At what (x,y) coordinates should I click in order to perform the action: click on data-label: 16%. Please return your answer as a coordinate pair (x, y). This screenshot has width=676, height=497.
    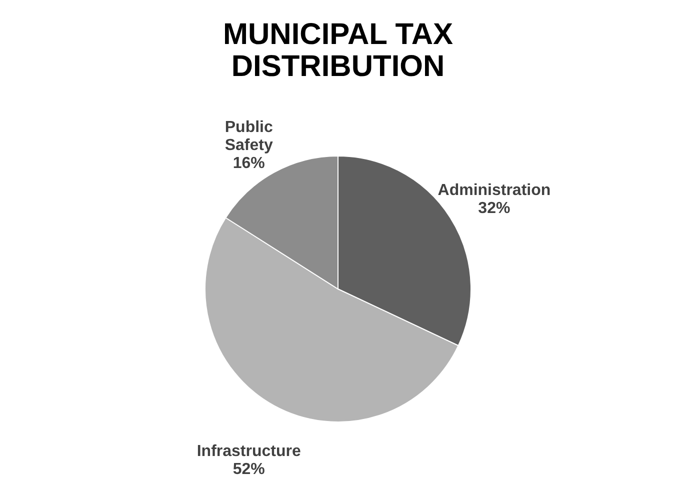
    Looking at the image, I should click on (248, 163).